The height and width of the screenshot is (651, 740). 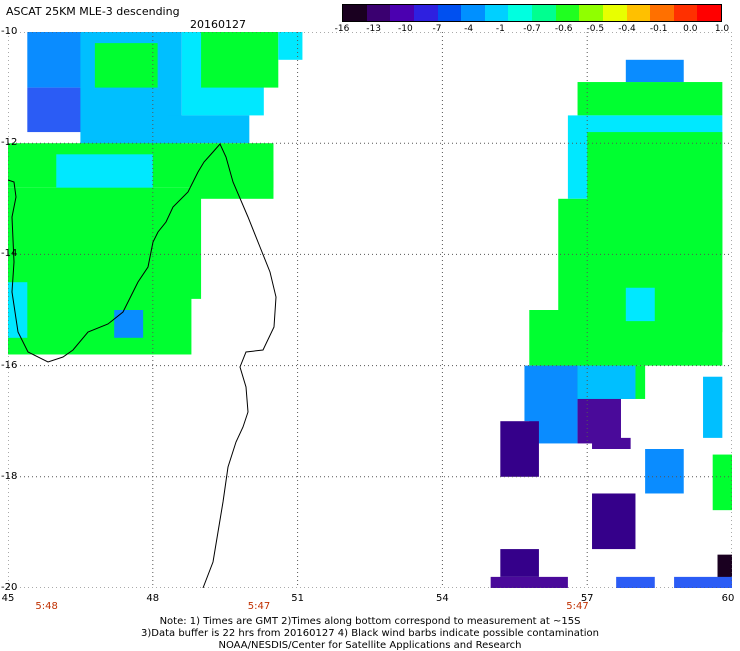 What do you see at coordinates (9, 31) in the screenshot?
I see `lat-tick-label: -10` at bounding box center [9, 31].